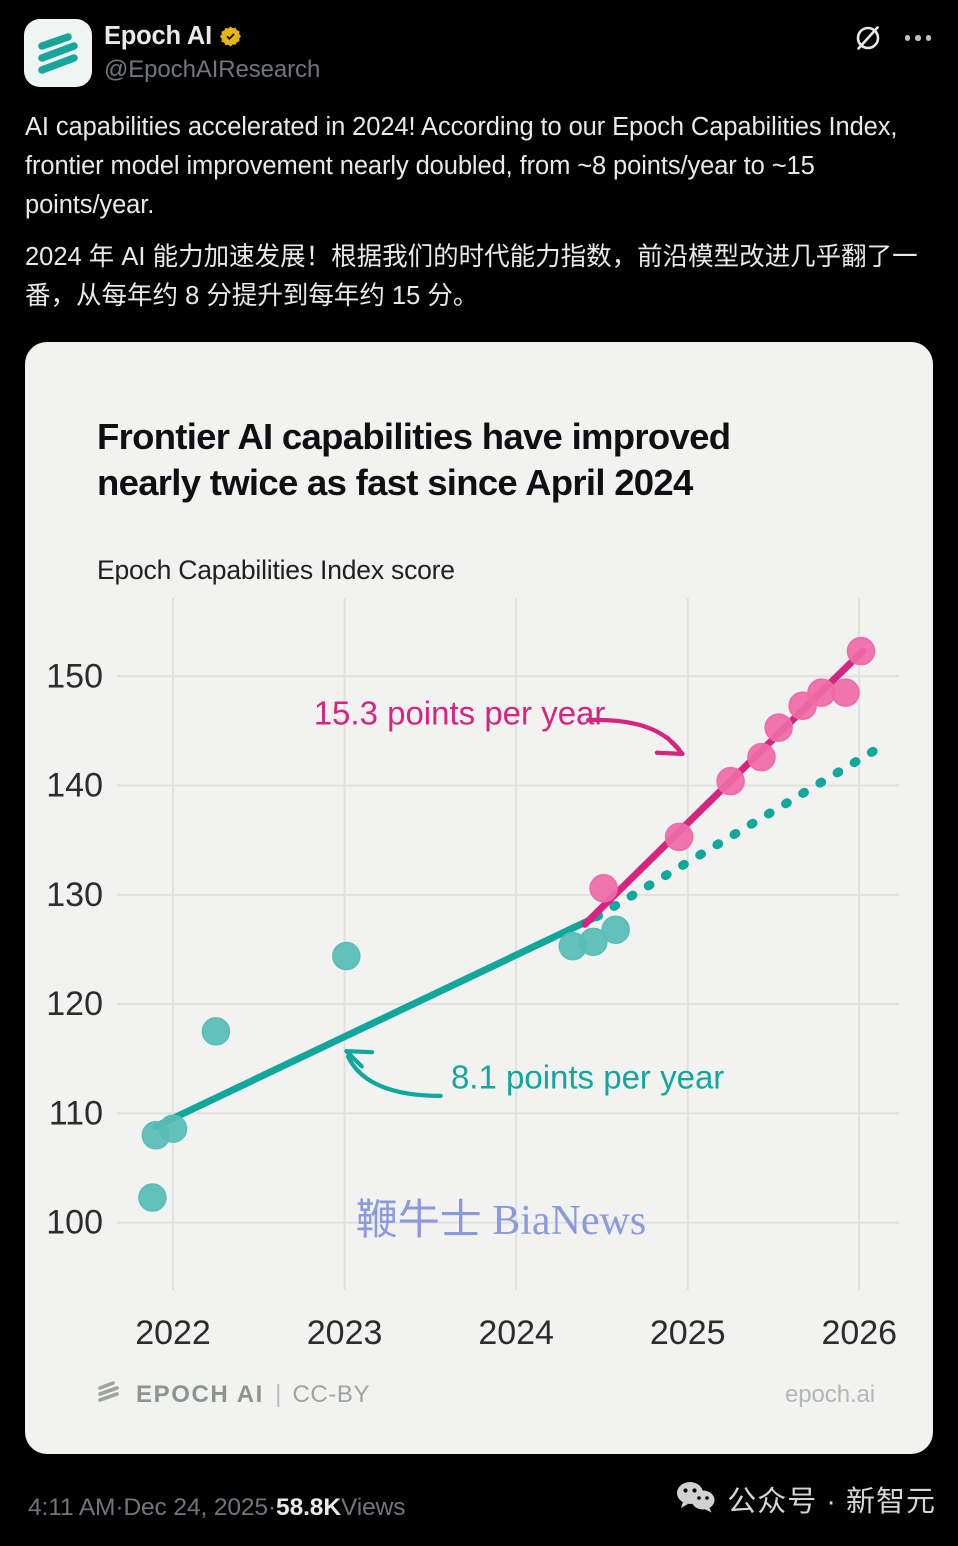 Image resolution: width=958 pixels, height=1546 pixels. What do you see at coordinates (376, 1022) in the screenshot?
I see `trendline-solid` at bounding box center [376, 1022].